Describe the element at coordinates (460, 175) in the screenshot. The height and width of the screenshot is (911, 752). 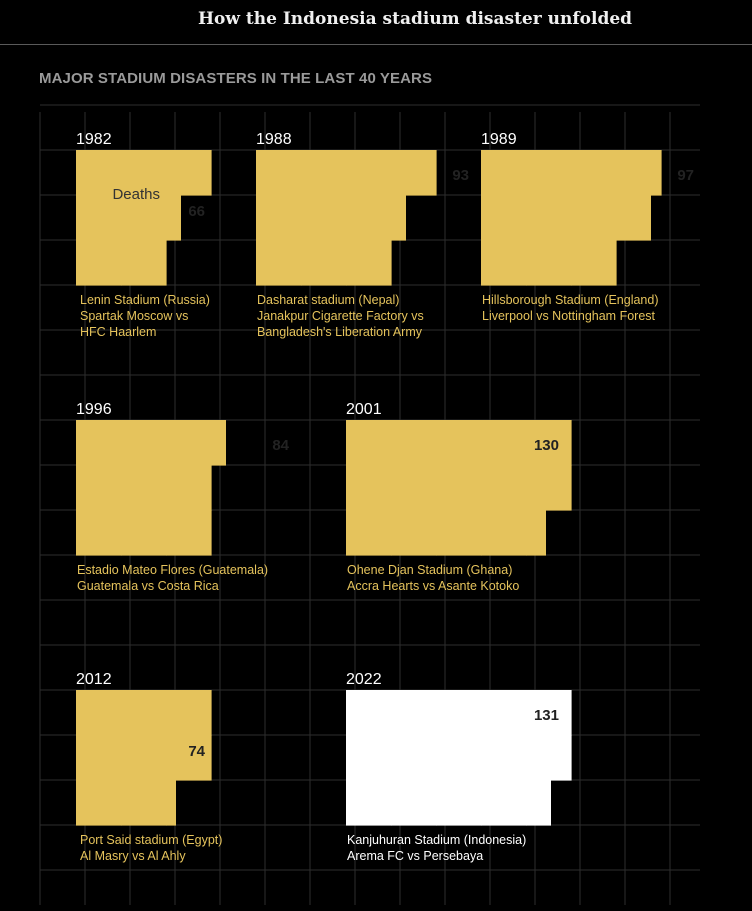
I see `death-count-label: 93` at that location.